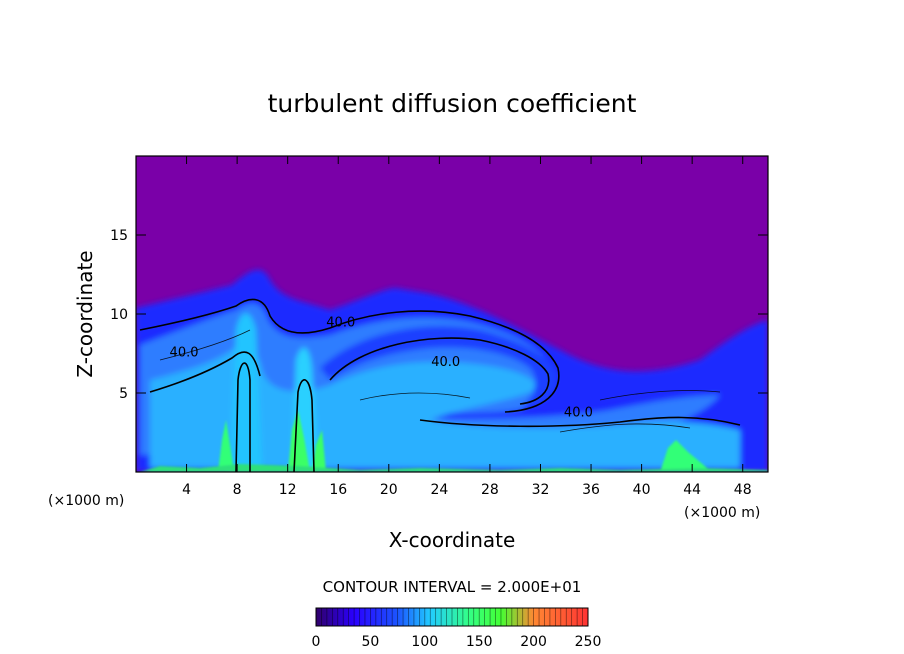 Image resolution: width=904 pixels, height=654 pixels. Describe the element at coordinates (316, 642) in the screenshot. I see `colorbar-tick-label: 0` at that location.